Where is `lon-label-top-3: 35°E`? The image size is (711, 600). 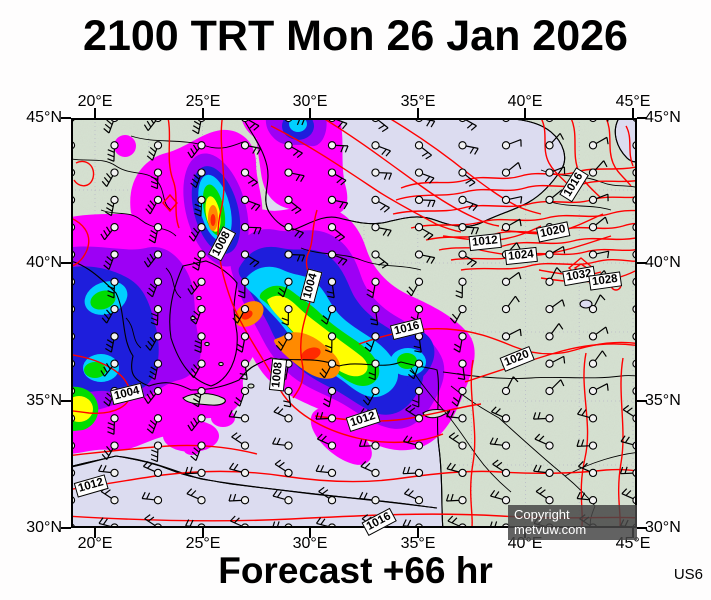 lon-label-top-3: 35°E is located at coordinates (418, 101).